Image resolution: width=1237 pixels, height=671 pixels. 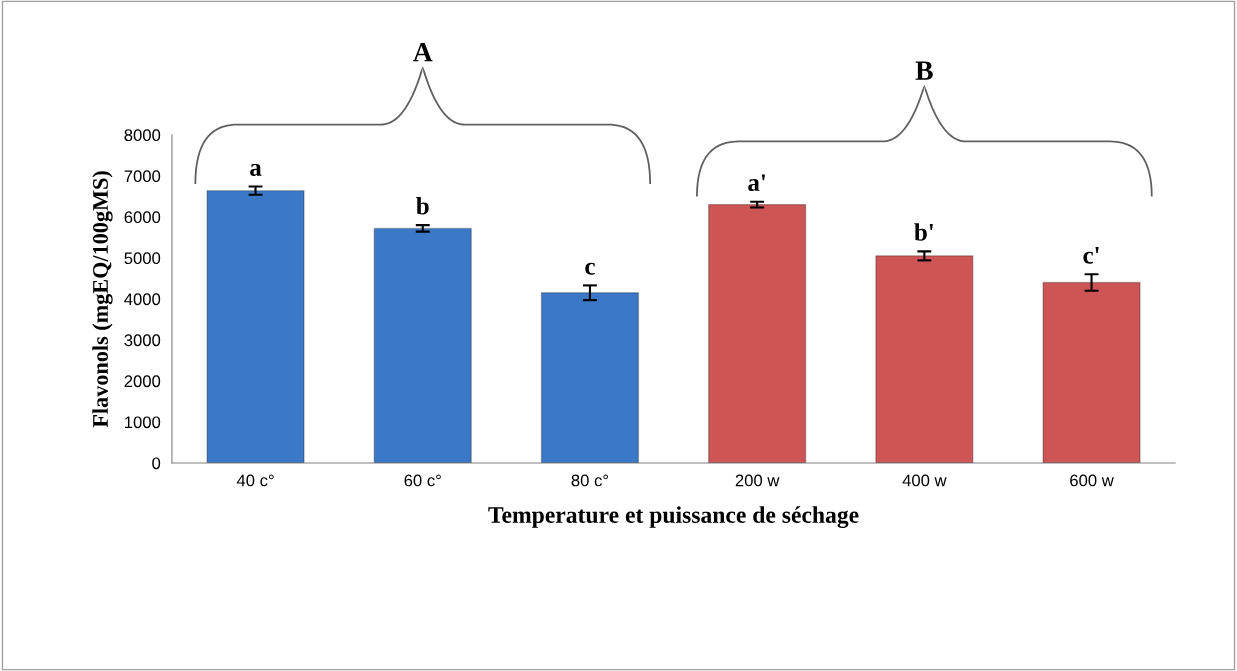 I want to click on y-tick-label: 0, so click(x=156, y=463).